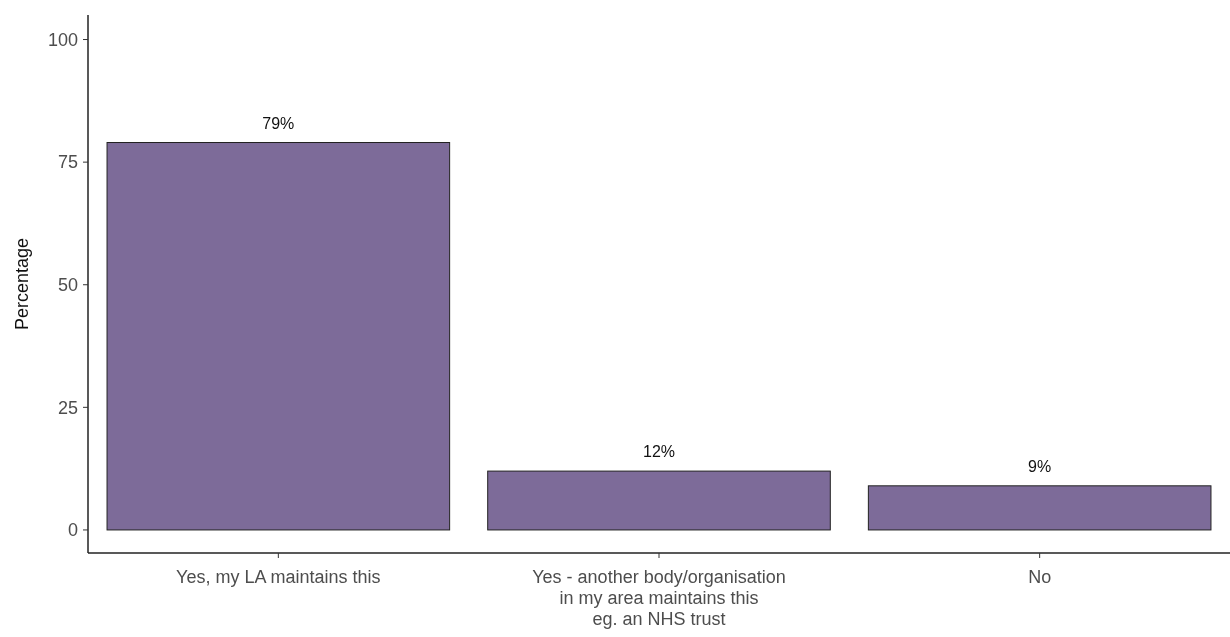 The height and width of the screenshot is (637, 1230). I want to click on x-tick-label: Yes, my LA maintains this, so click(278, 577).